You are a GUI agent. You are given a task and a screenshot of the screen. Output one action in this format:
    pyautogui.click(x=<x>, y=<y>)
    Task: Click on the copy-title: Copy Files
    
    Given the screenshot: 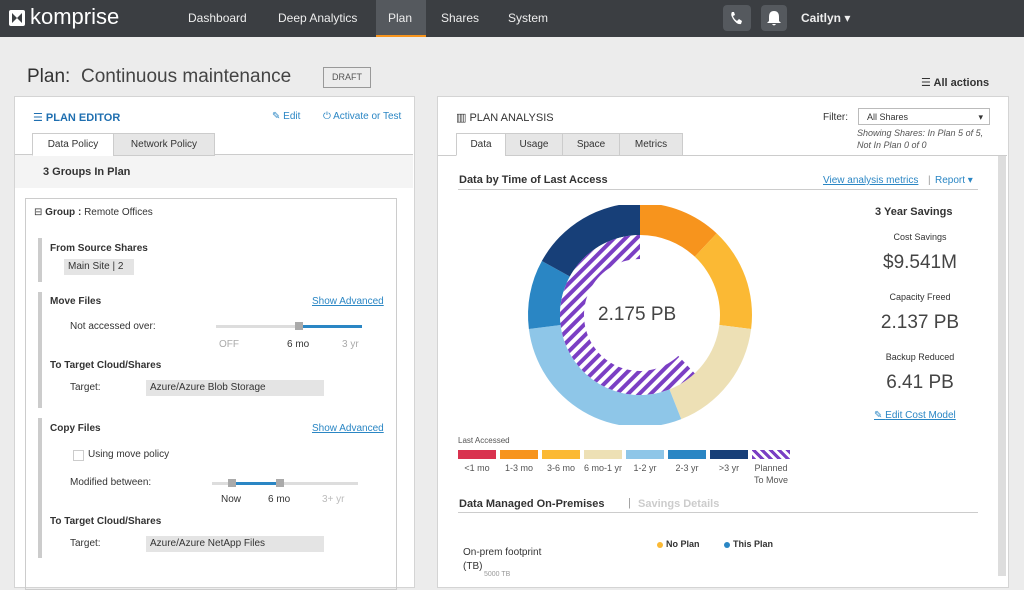 What is the action you would take?
    pyautogui.click(x=75, y=428)
    